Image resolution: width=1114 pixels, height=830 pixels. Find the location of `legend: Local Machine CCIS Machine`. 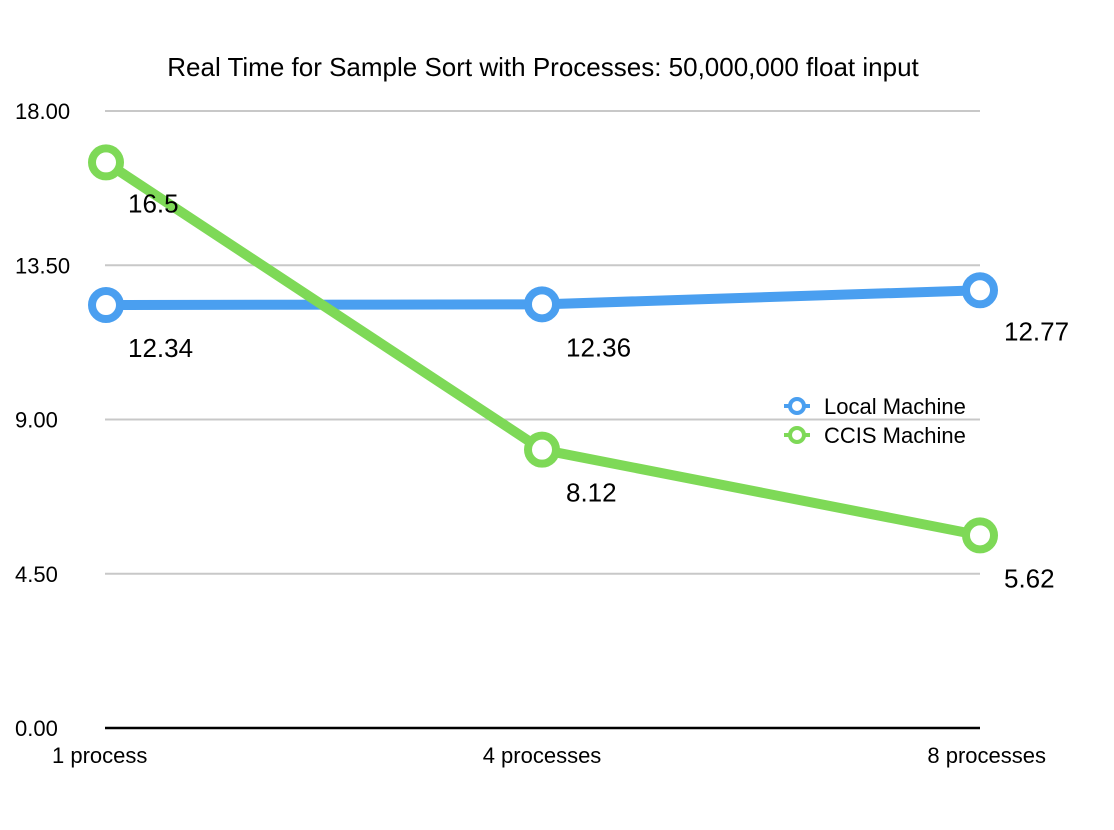

legend: Local Machine CCIS Machine is located at coordinates (875, 421).